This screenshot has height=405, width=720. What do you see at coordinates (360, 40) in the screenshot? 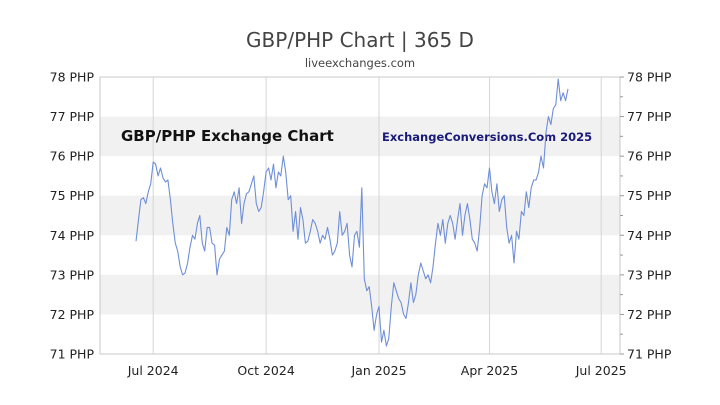
I see `chart-title: GBP/PHP Chart | 365 D` at bounding box center [360, 40].